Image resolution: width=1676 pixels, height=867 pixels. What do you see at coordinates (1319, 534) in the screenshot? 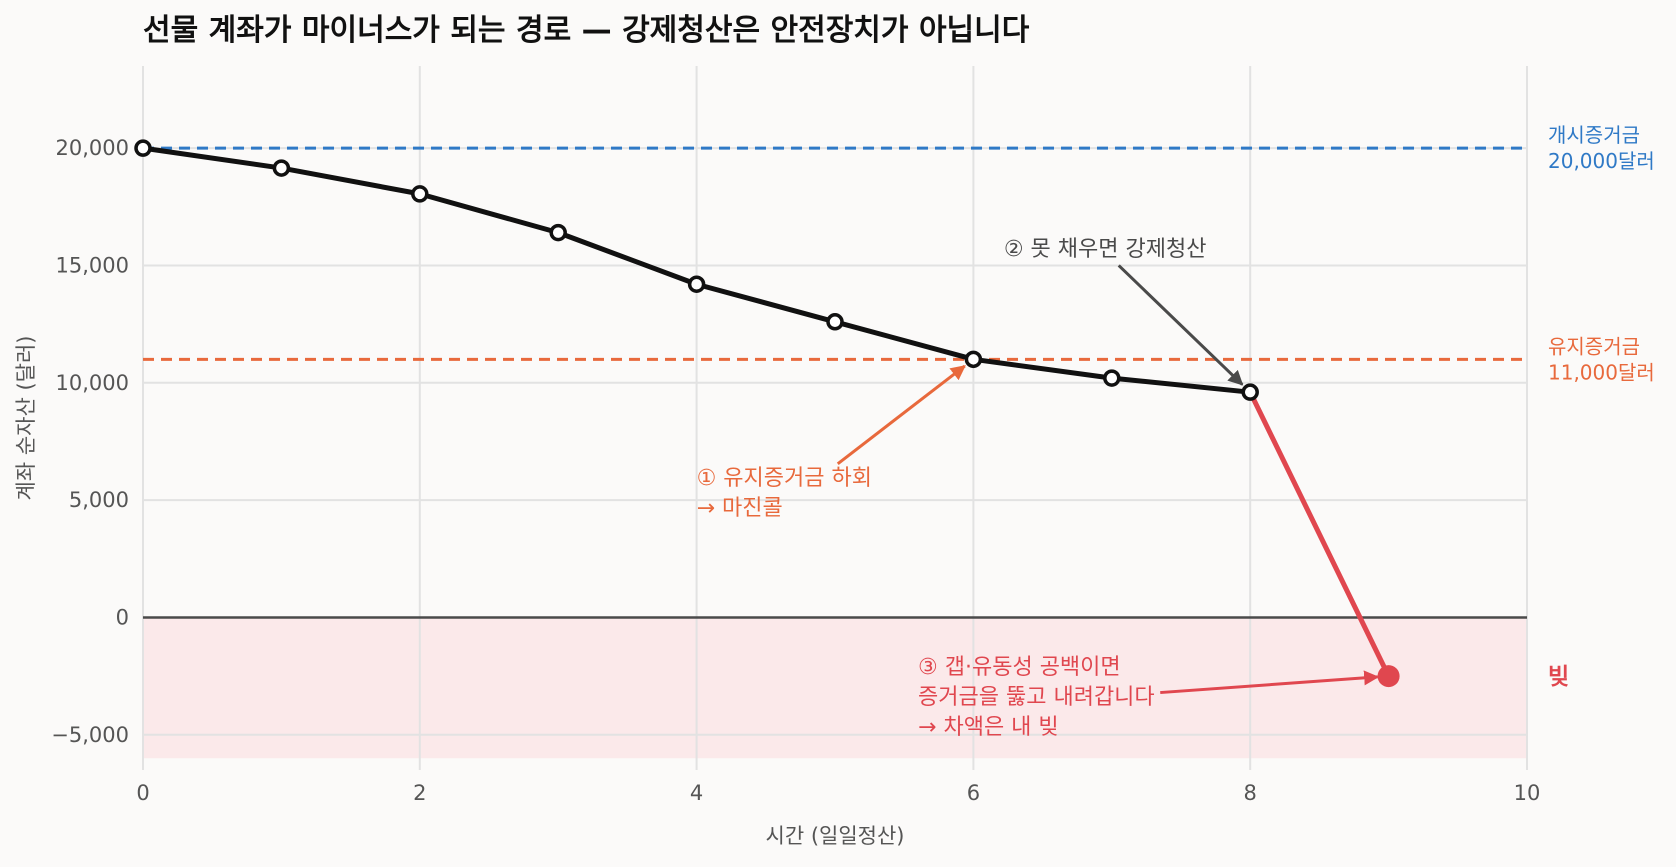
I see `series-line` at bounding box center [1319, 534].